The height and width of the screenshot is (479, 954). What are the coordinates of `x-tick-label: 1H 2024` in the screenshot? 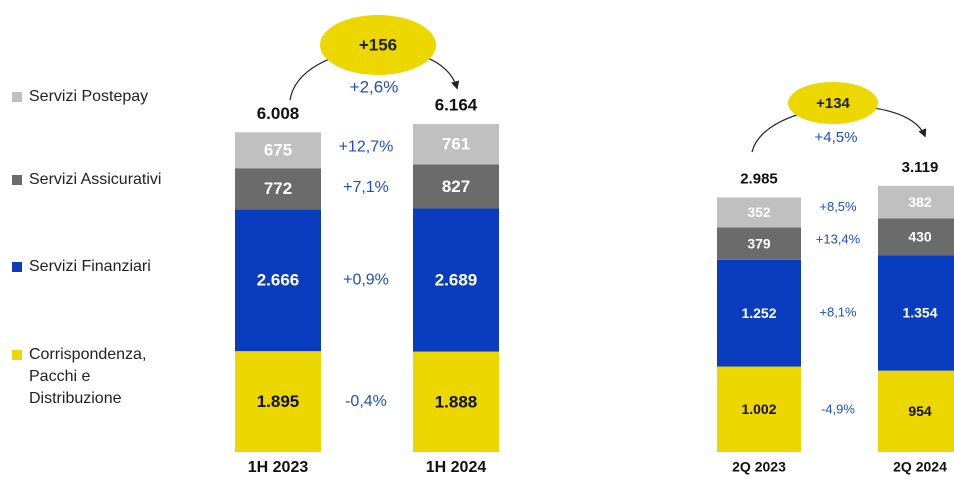 It's located at (456, 467).